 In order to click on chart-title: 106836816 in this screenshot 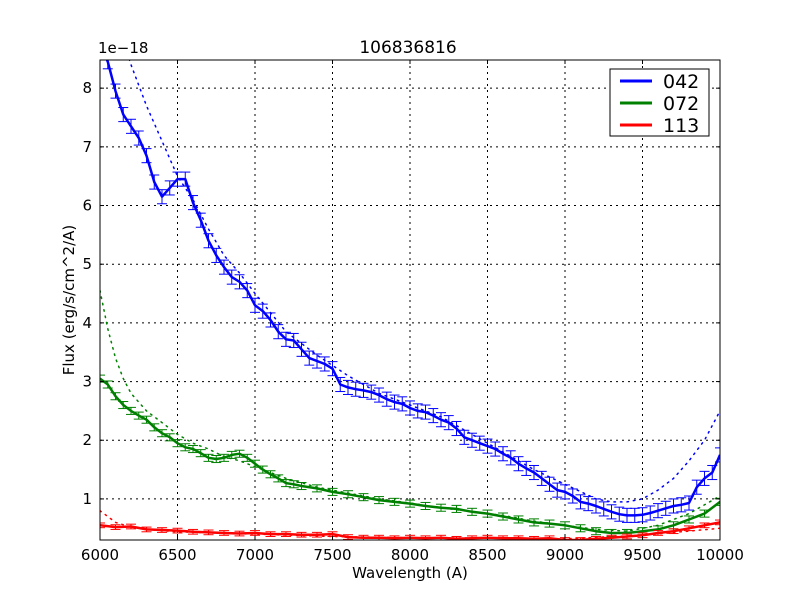, I will do `click(407, 48)`.